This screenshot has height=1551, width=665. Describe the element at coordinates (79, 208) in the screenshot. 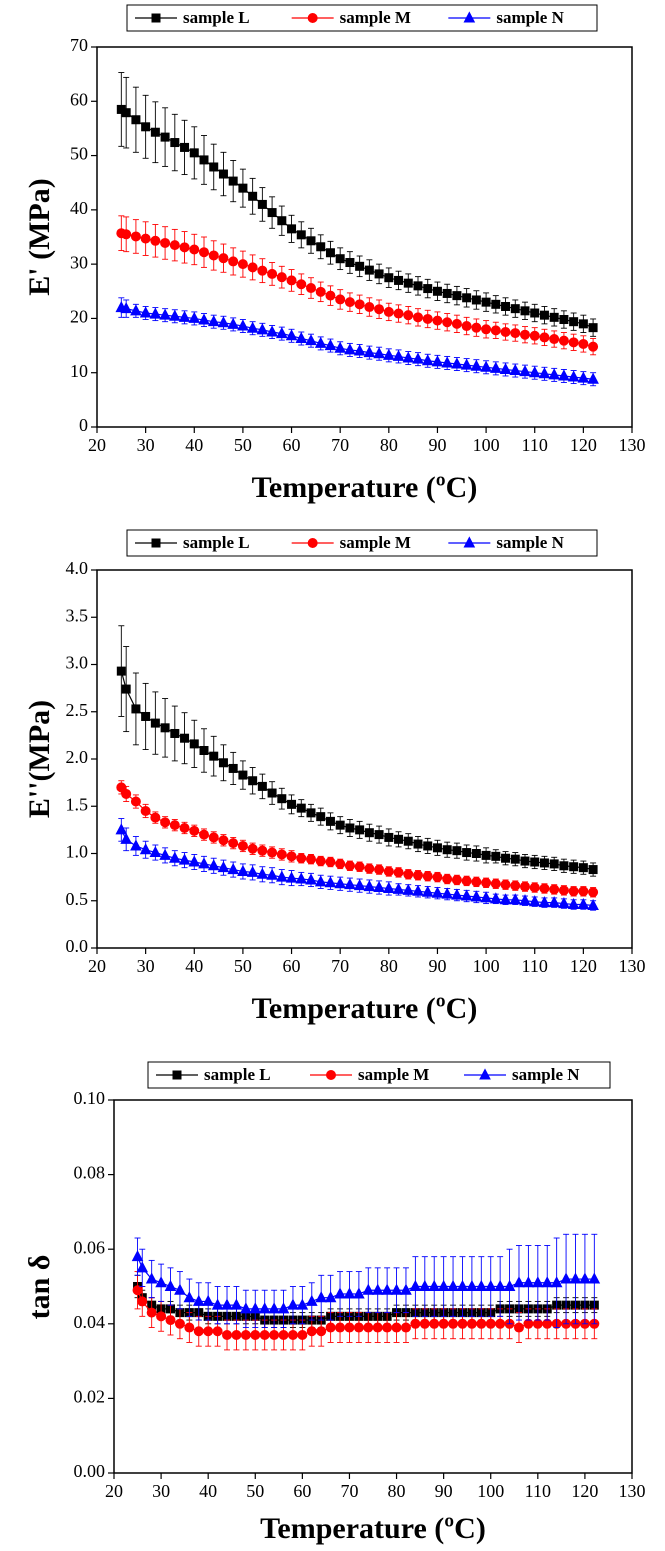

I see `y-tick-label: 40` at that location.